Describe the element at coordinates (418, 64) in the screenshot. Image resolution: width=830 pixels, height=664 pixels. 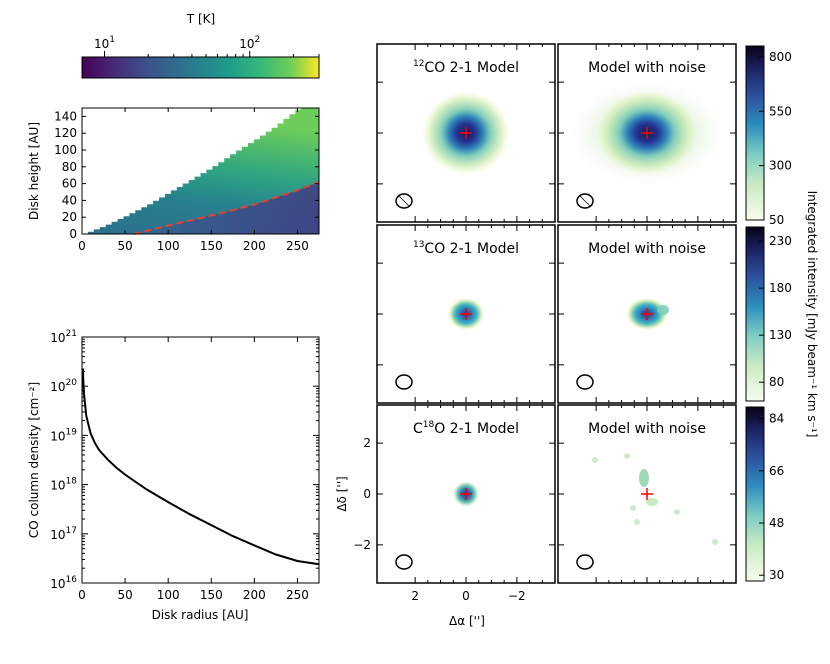
I see `isotope-superscript: 12` at that location.